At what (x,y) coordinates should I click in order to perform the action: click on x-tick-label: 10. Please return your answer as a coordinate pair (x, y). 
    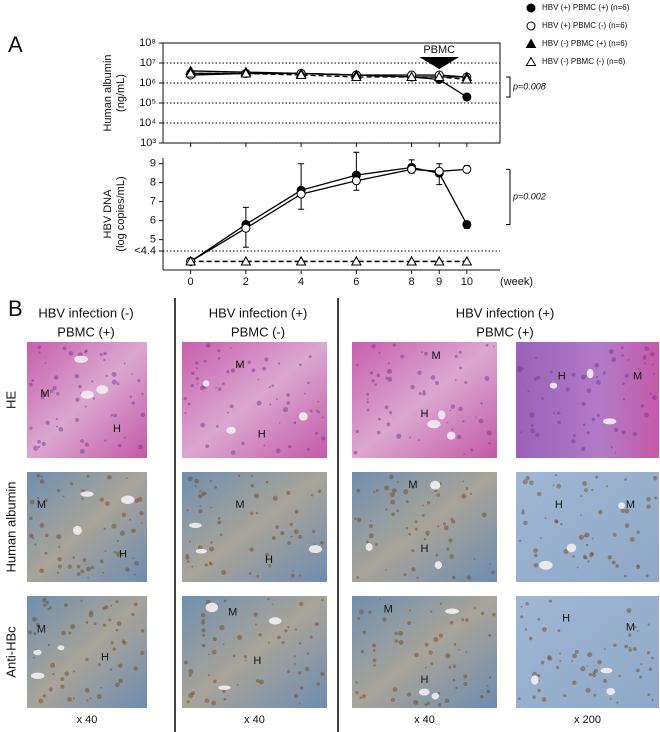
    Looking at the image, I should click on (467, 282).